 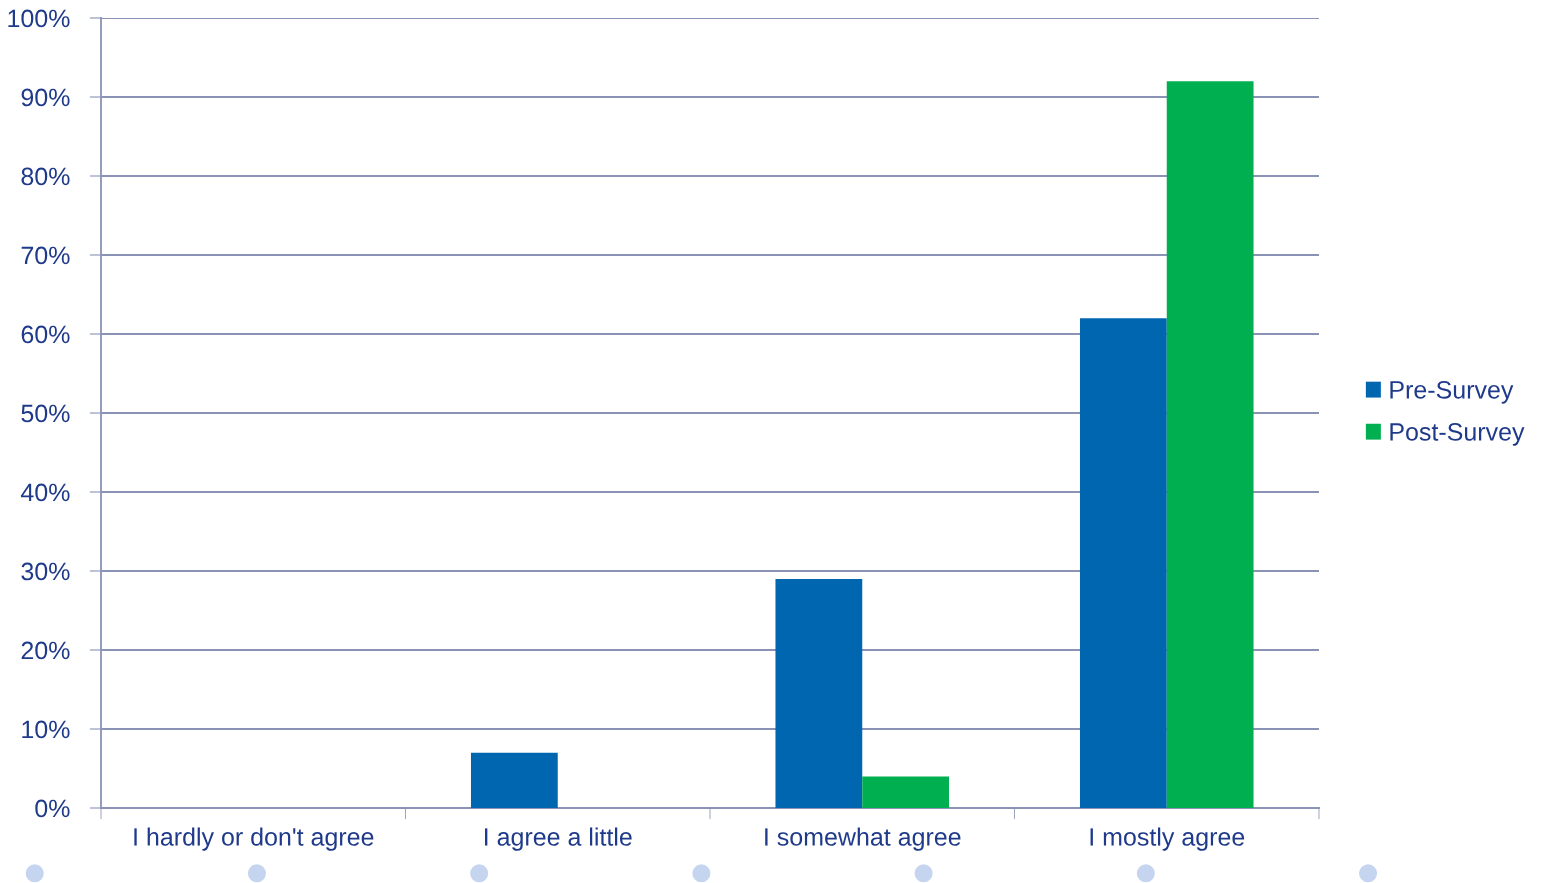 I want to click on y-tick-label: 60%, so click(x=45, y=334).